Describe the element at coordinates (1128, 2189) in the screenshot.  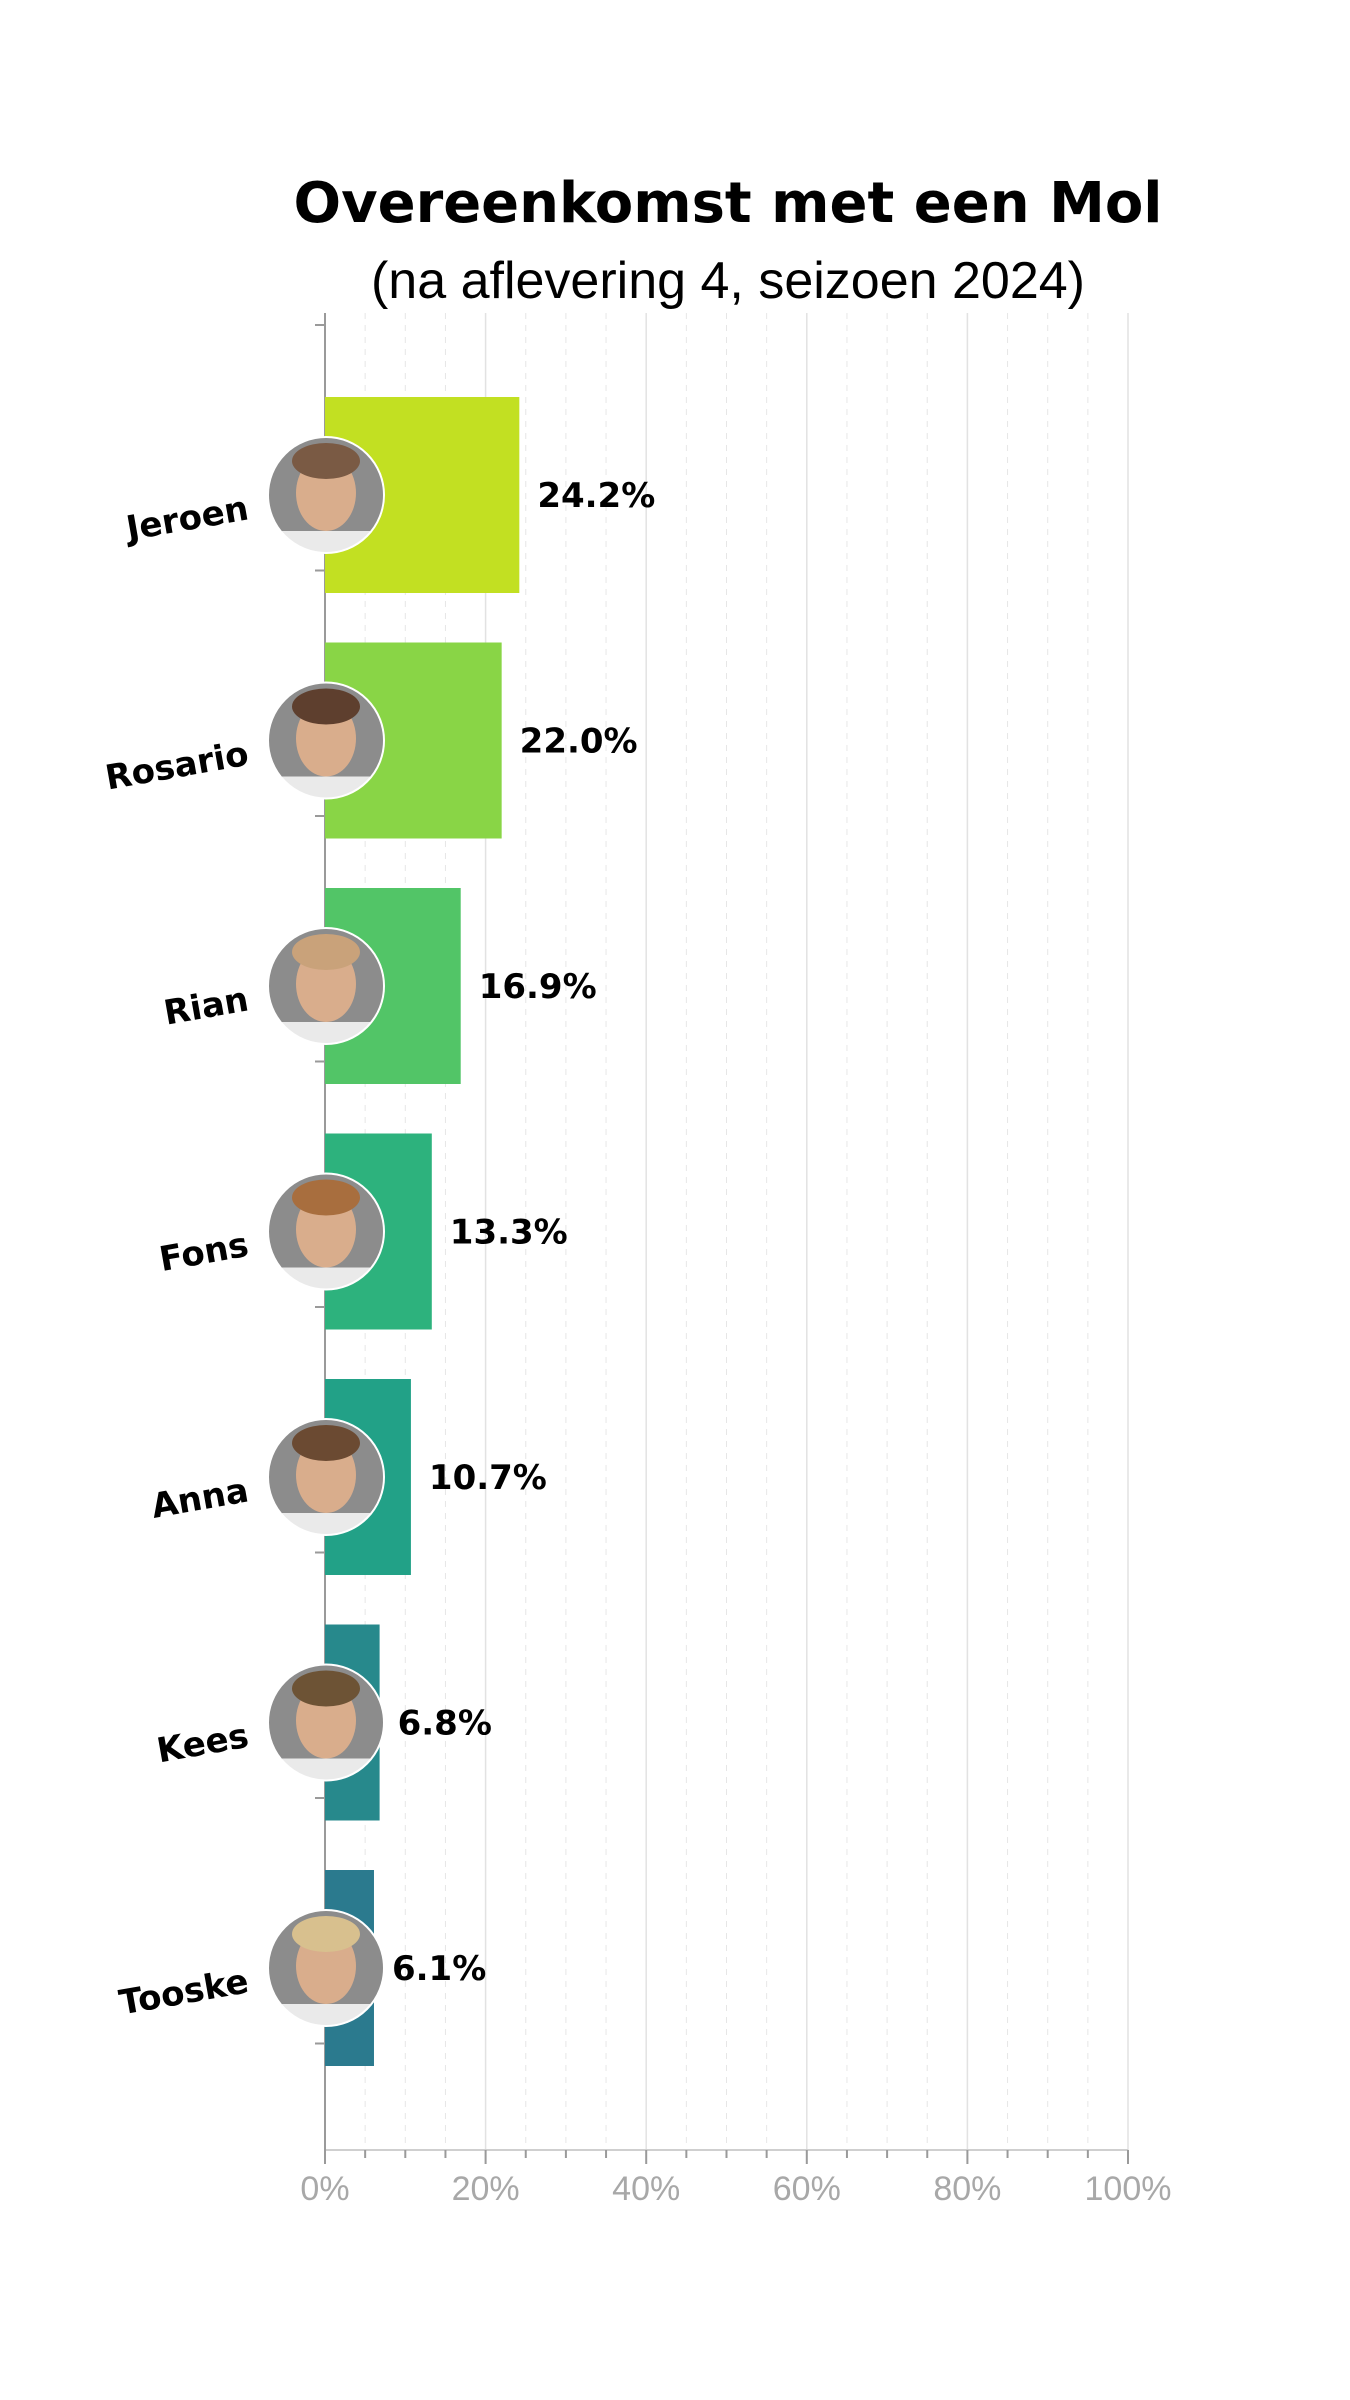
I see `x-tick-label: 100%` at that location.